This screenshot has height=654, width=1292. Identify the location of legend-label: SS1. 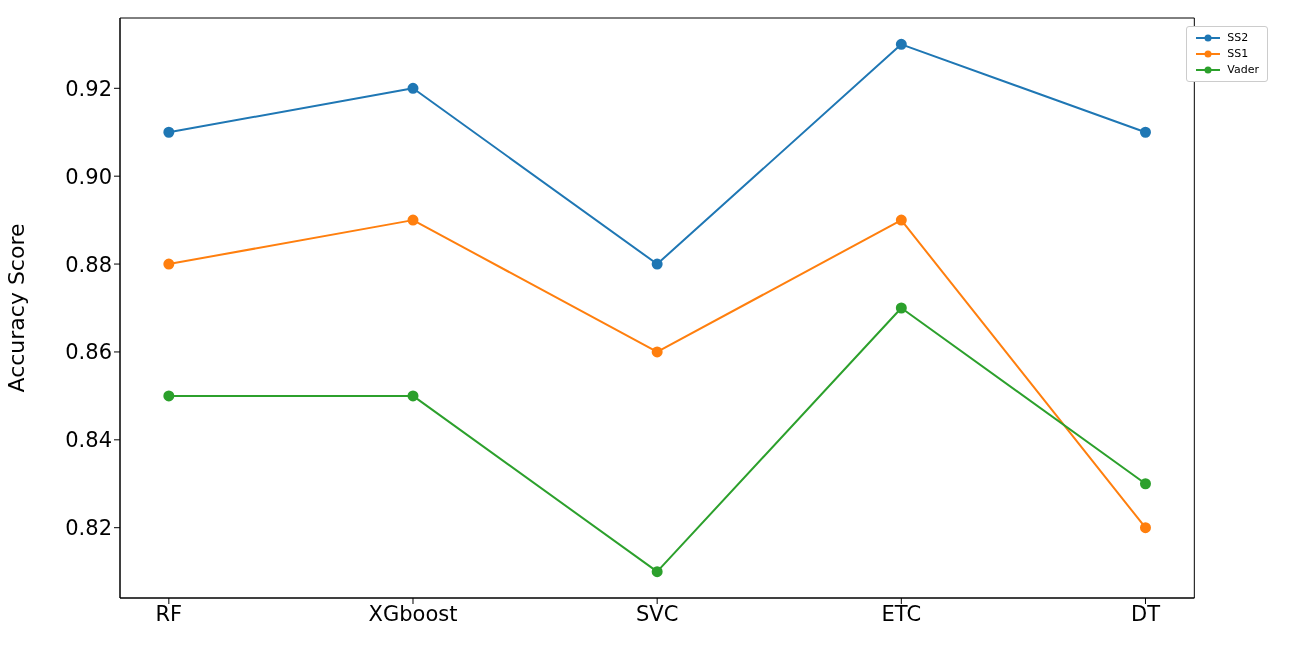
(1238, 54).